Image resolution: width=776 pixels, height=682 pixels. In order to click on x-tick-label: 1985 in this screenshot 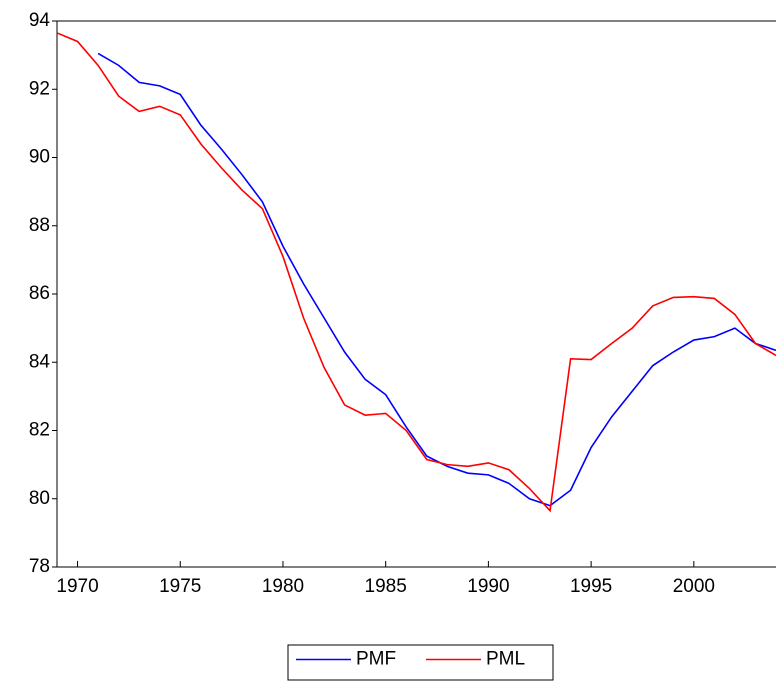, I will do `click(386, 586)`.